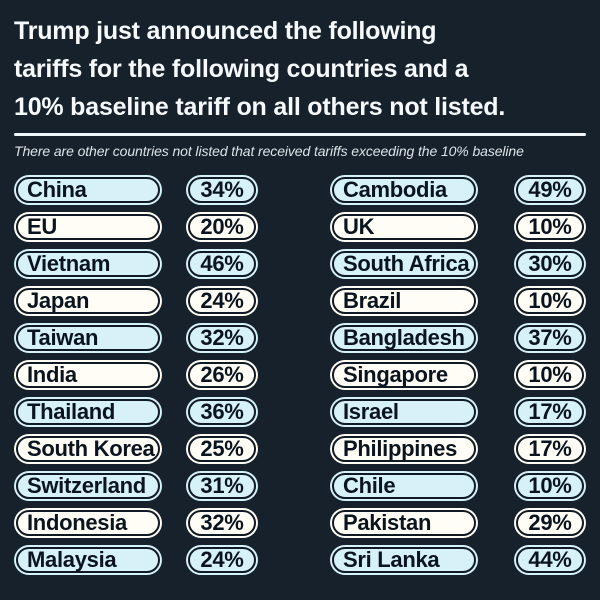 The width and height of the screenshot is (600, 600). I want to click on tariff-row: South Korea 25%, so click(136, 449).